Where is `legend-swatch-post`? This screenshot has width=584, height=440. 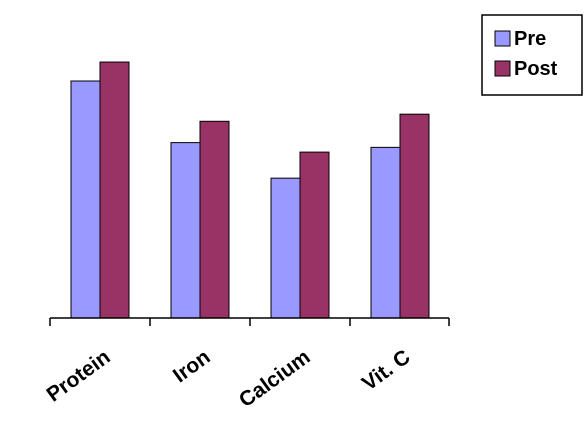 legend-swatch-post is located at coordinates (502, 68).